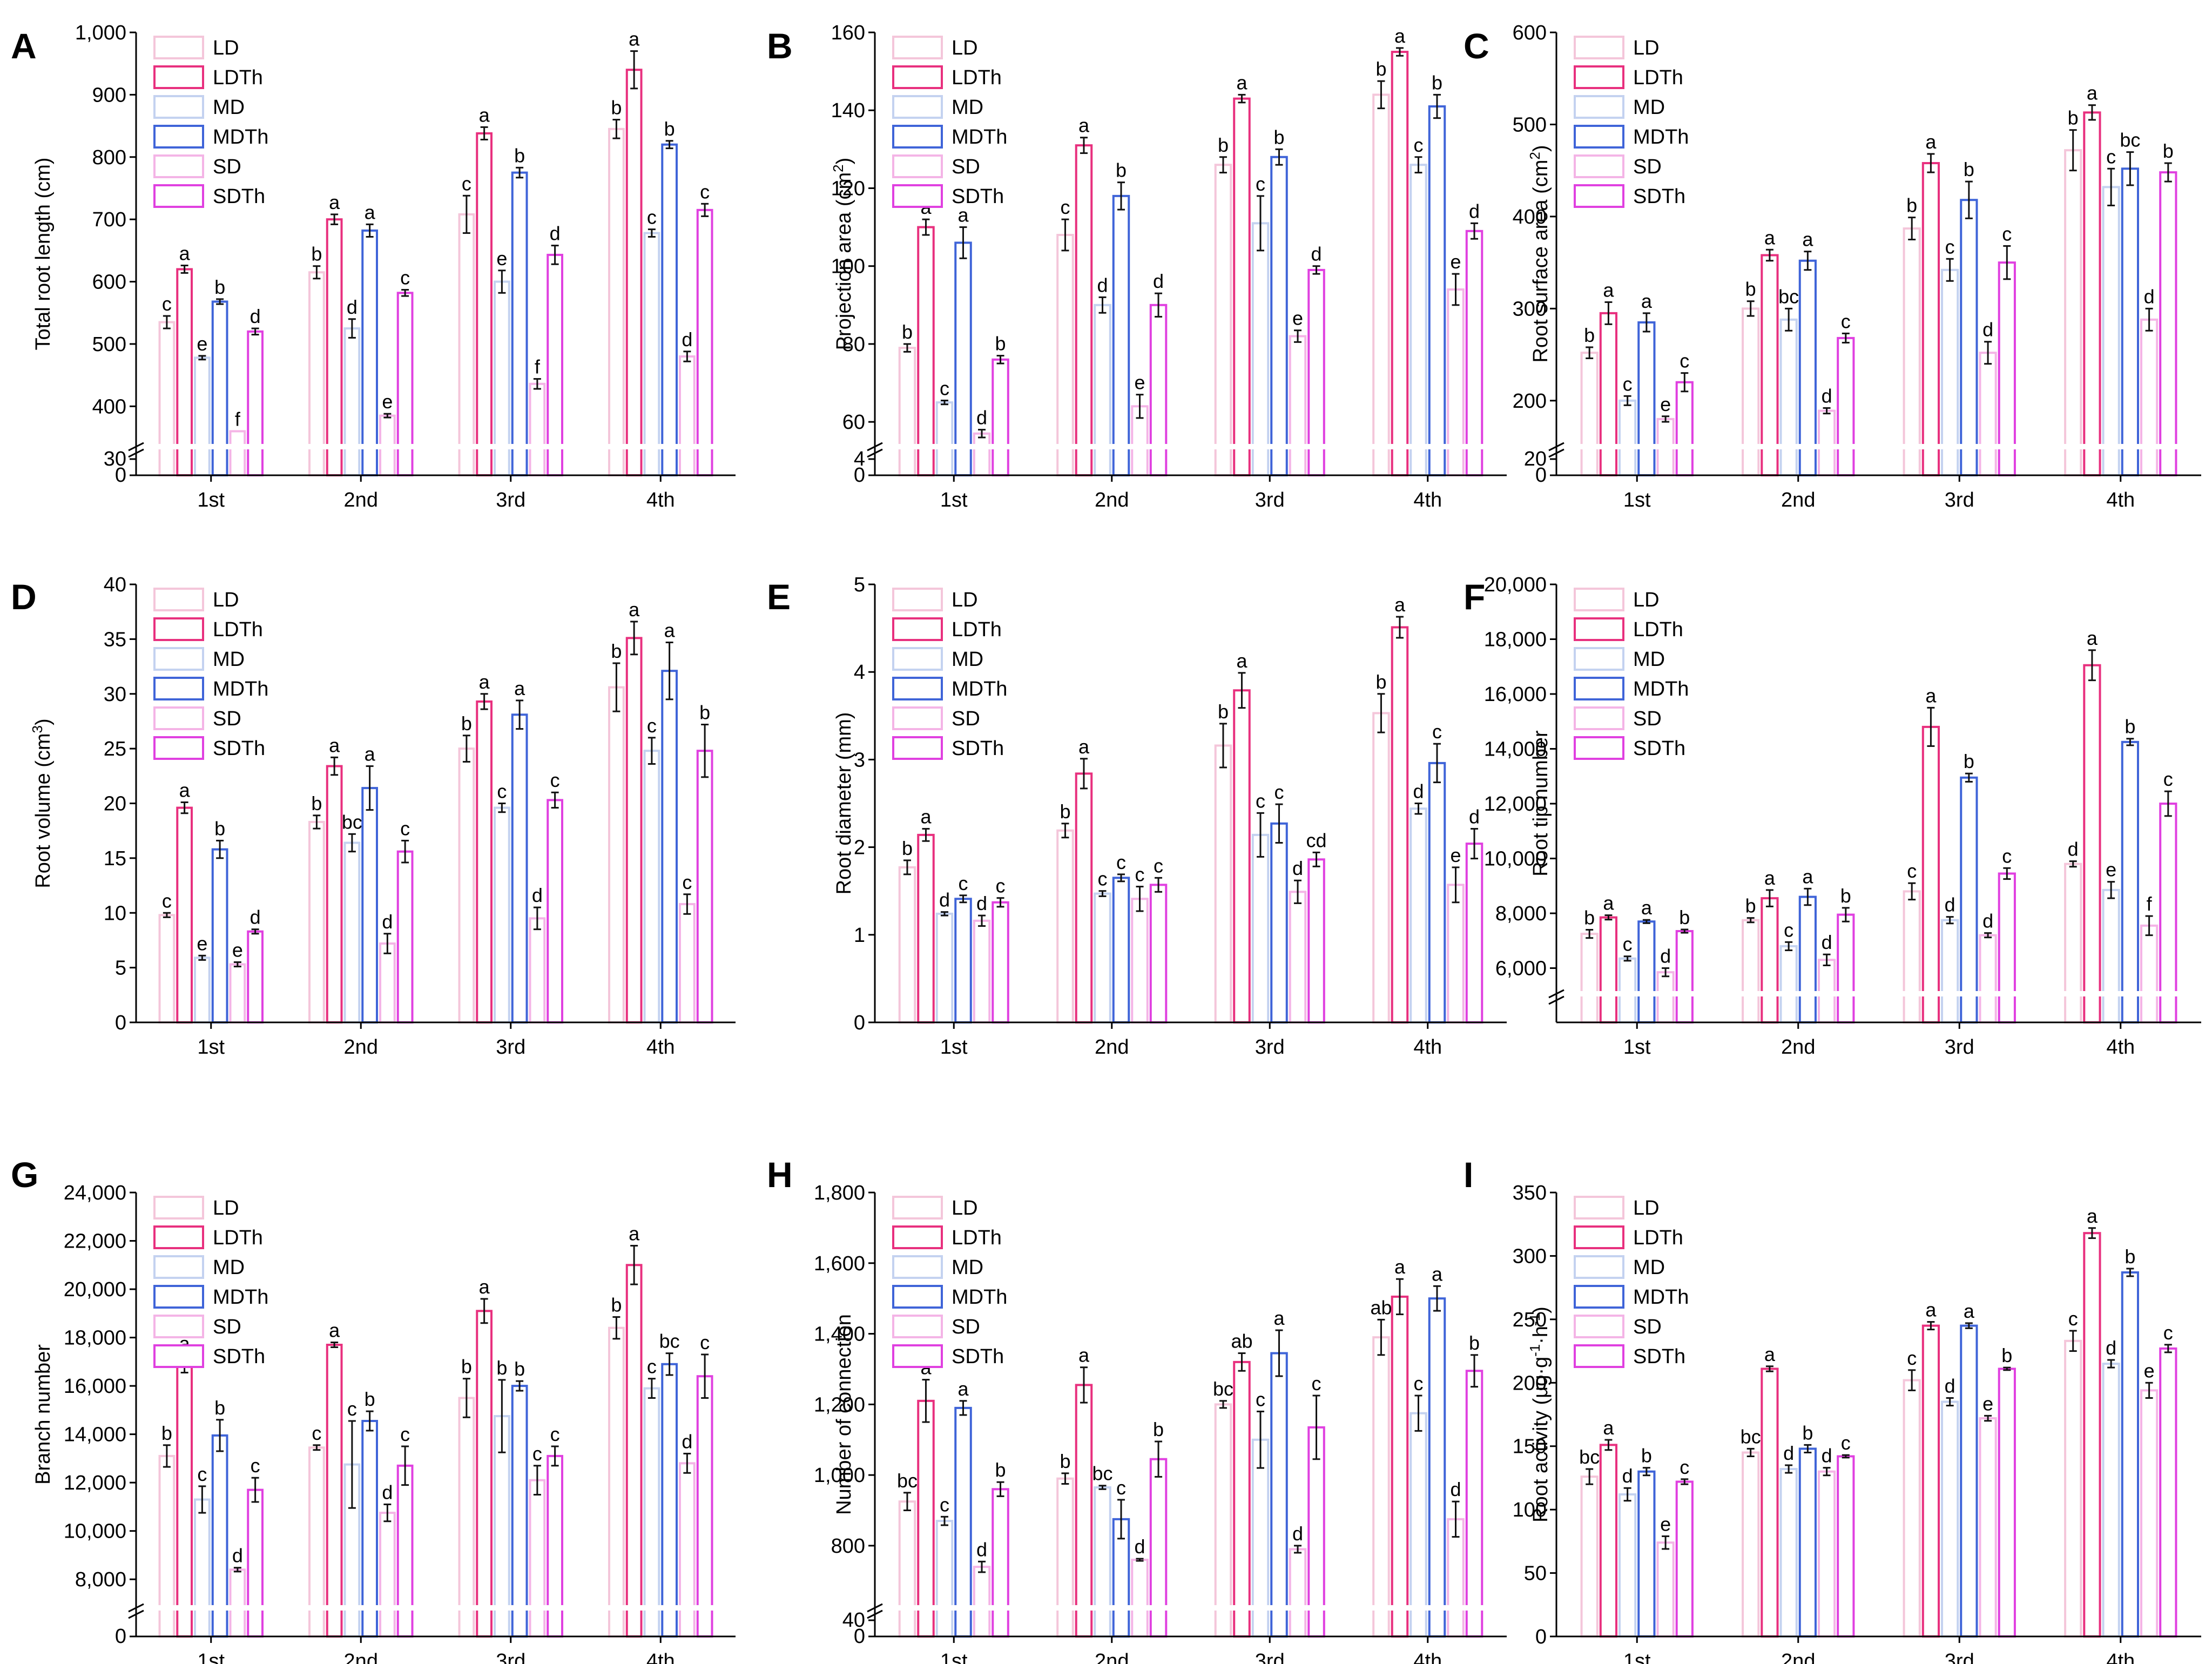 The image size is (2212, 1664). Describe the element at coordinates (844, 1414) in the screenshot. I see `y-axis-title: Number of connection` at that location.